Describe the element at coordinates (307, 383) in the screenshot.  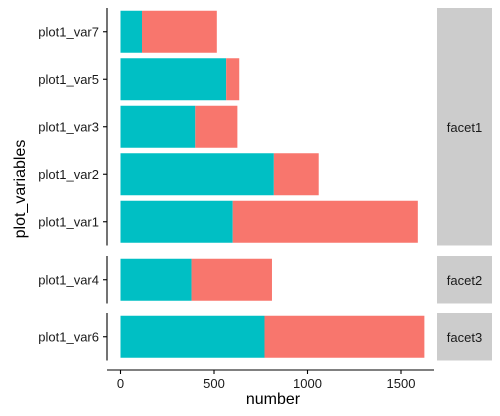
I see `x-tick-label: 1000` at that location.